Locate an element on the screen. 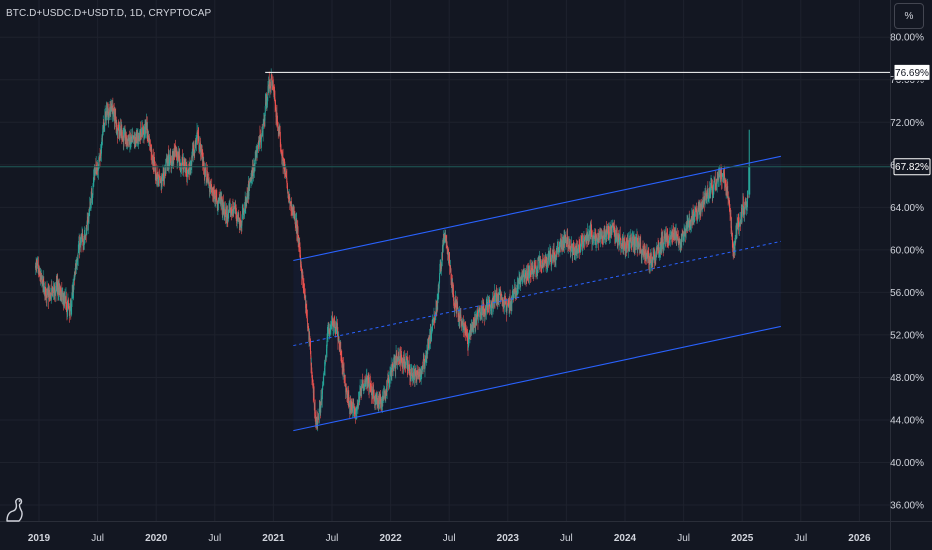  channel-lower-line is located at coordinates (537, 378).